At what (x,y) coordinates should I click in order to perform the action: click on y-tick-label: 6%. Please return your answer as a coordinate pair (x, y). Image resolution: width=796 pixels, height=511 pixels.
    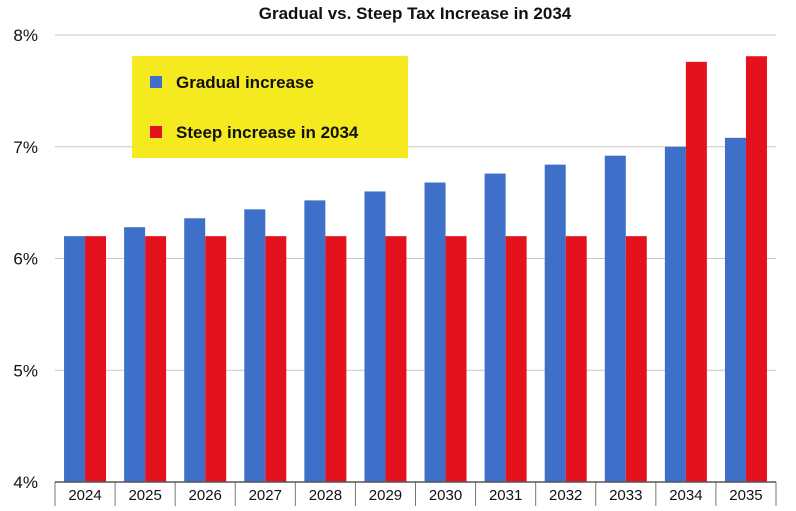
    Looking at the image, I should click on (25, 259).